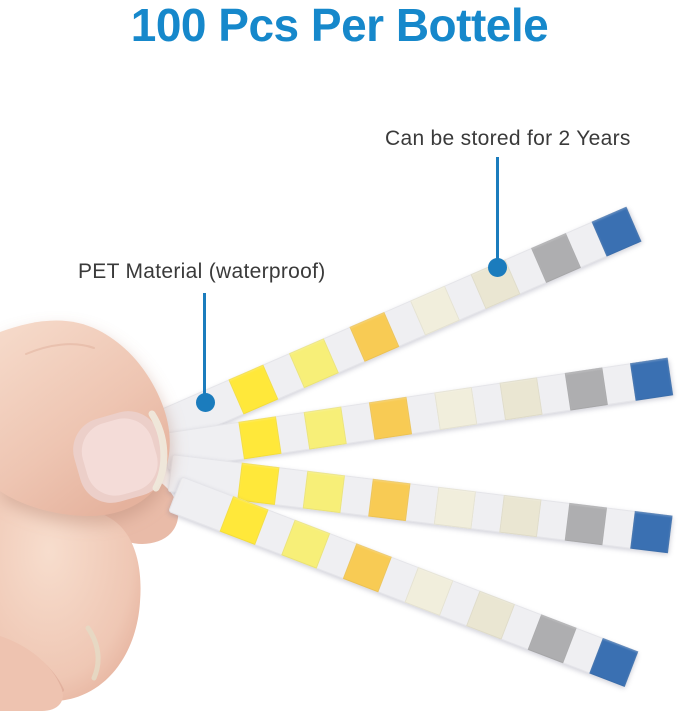 Image resolution: width=679 pixels, height=711 pixels. What do you see at coordinates (497, 267) in the screenshot?
I see `leader-dot-icon-storage` at bounding box center [497, 267].